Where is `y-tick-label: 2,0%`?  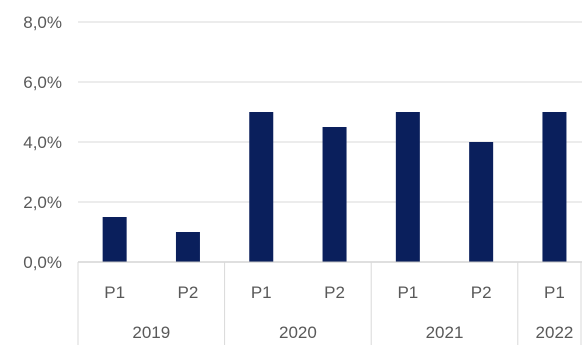 y-tick-label: 2,0% is located at coordinates (42, 202).